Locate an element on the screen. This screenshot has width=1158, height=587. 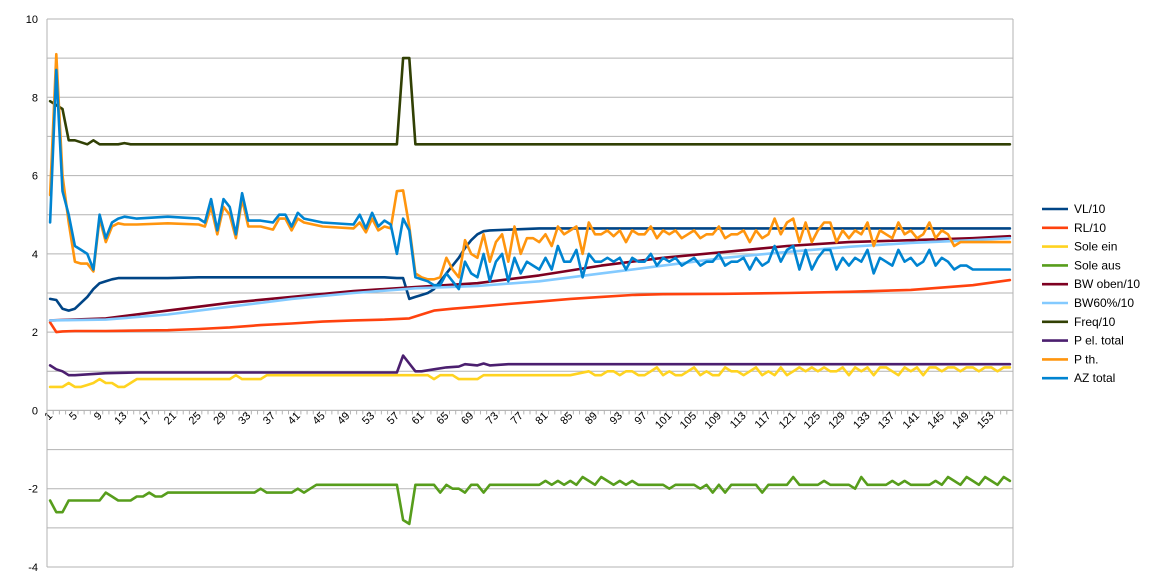
legend-label: AZ total is located at coordinates (1094, 378).